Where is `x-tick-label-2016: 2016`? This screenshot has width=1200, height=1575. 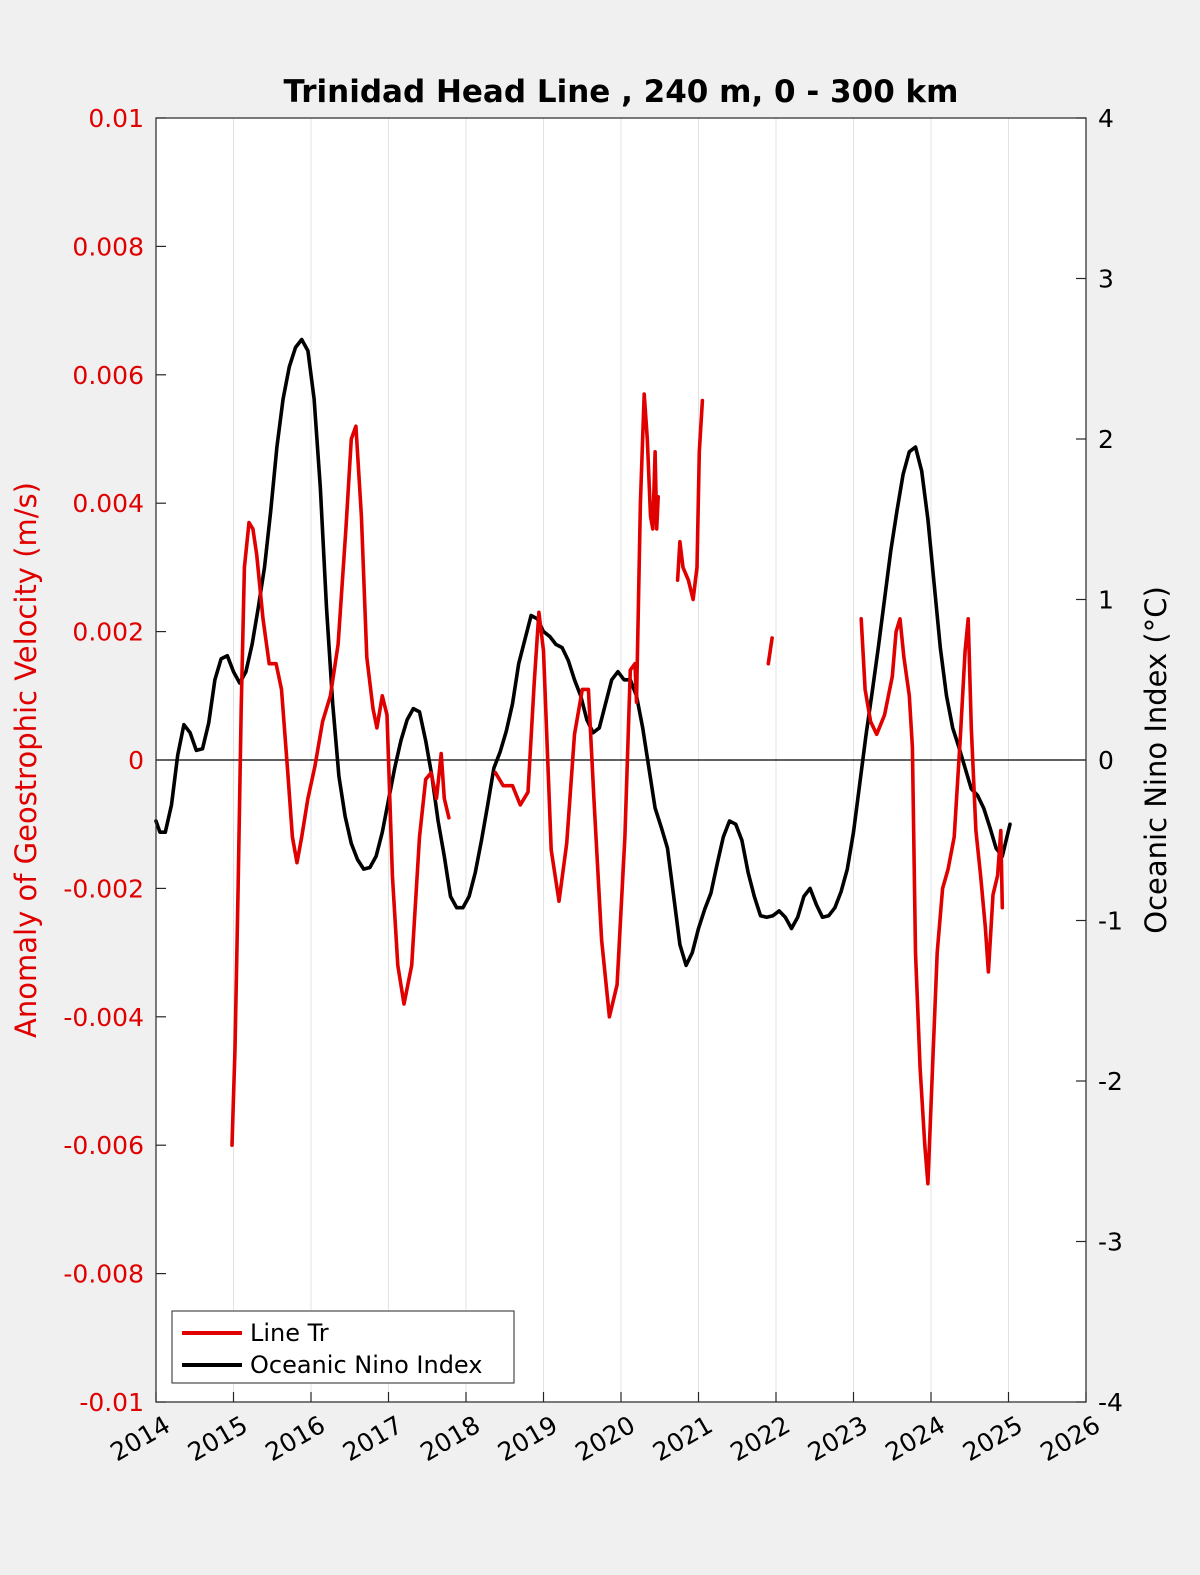 x-tick-label-2016: 2016 is located at coordinates (295, 1438).